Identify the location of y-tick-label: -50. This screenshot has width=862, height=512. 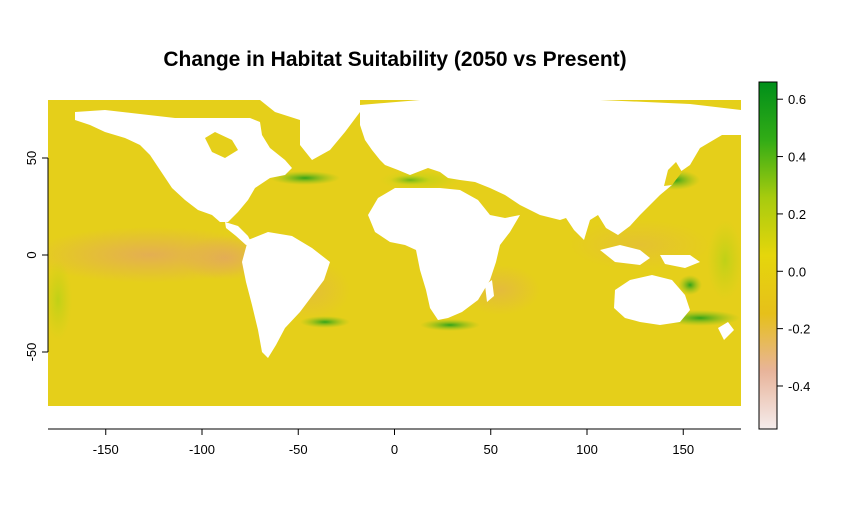
(31, 352).